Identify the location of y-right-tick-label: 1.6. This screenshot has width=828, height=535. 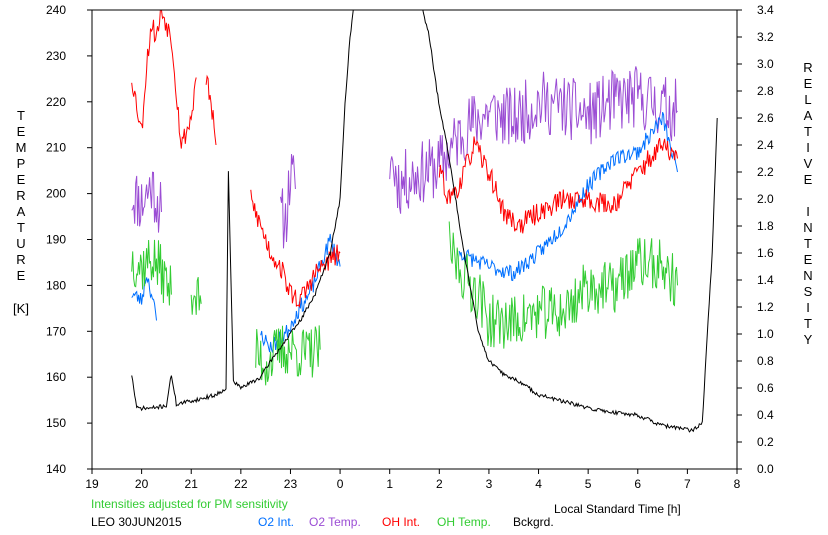
(765, 253).